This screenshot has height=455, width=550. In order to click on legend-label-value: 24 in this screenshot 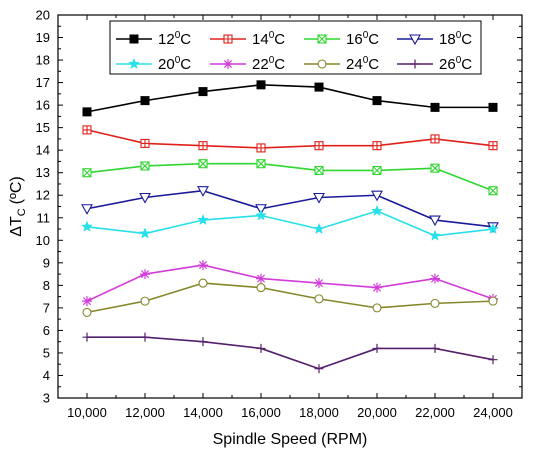, I will do `click(354, 64)`.